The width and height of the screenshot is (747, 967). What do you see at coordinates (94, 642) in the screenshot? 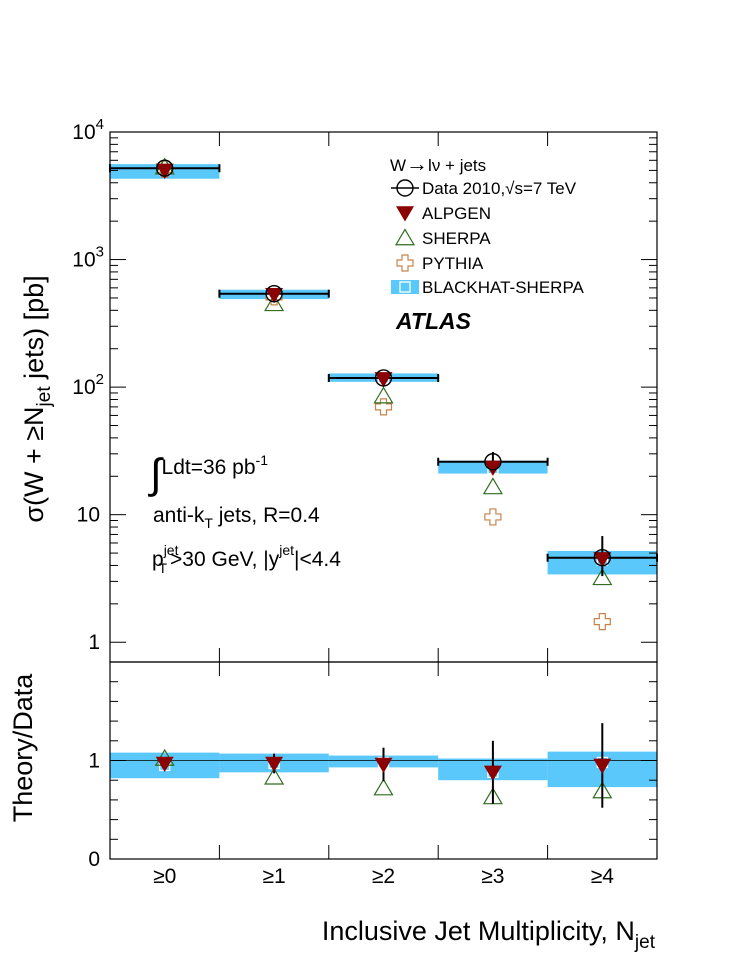
I see `y-tick-label: 1` at bounding box center [94, 642].